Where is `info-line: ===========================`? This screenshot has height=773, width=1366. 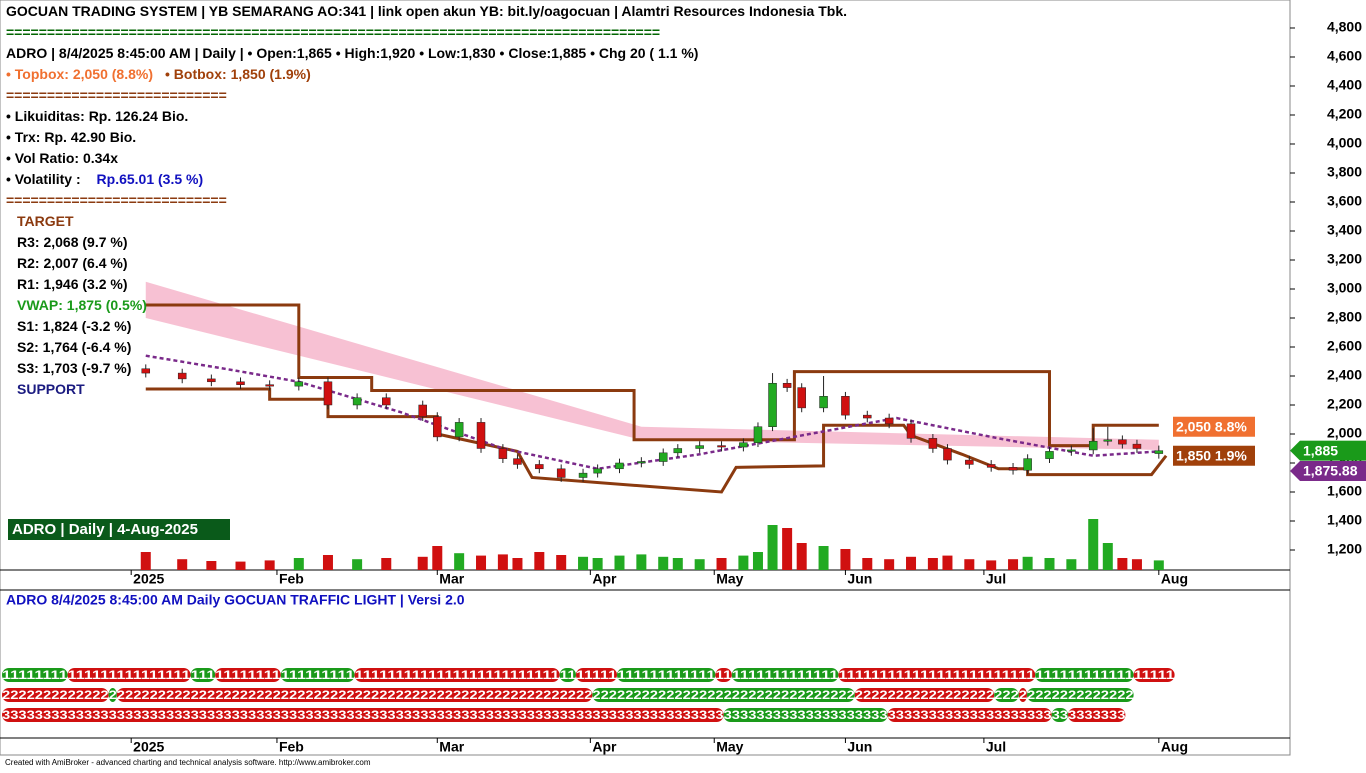
info-line: =========================== is located at coordinates (116, 200).